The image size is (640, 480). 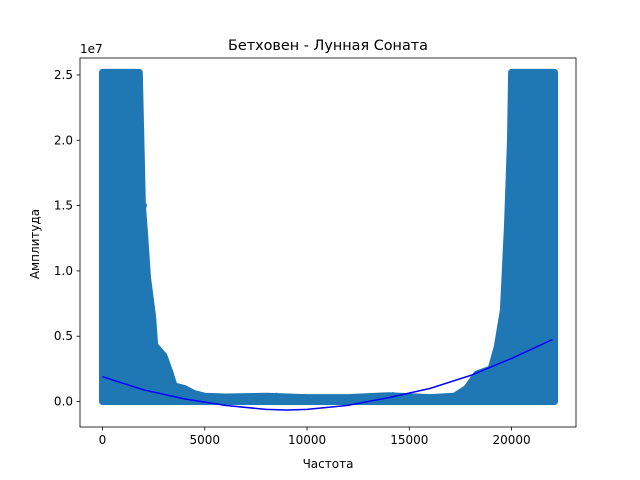 I want to click on x-tick-label: 20000, so click(x=511, y=440).